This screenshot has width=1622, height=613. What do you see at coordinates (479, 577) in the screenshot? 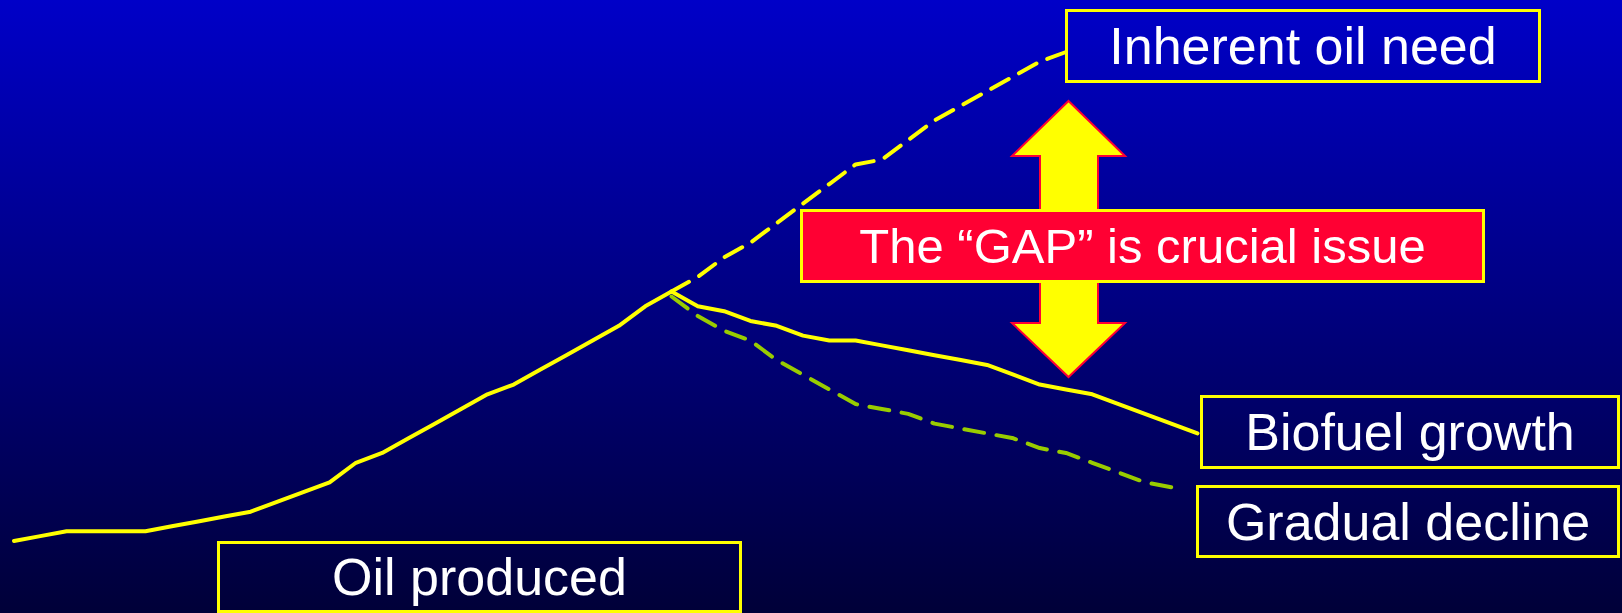
I see `series-label: Oil produced` at bounding box center [479, 577].